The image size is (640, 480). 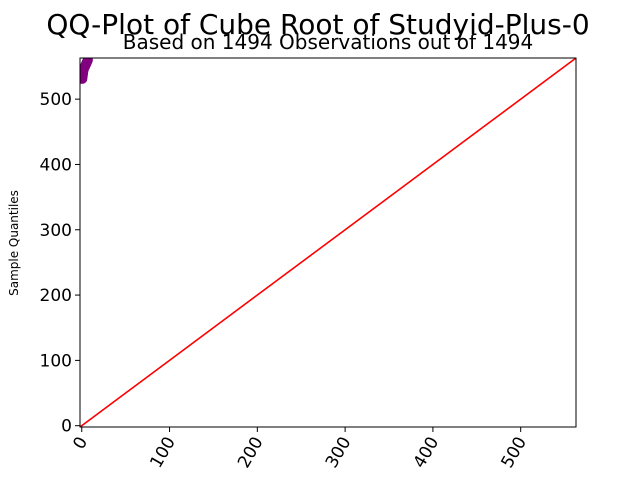 I want to click on data-point, so click(x=87, y=61).